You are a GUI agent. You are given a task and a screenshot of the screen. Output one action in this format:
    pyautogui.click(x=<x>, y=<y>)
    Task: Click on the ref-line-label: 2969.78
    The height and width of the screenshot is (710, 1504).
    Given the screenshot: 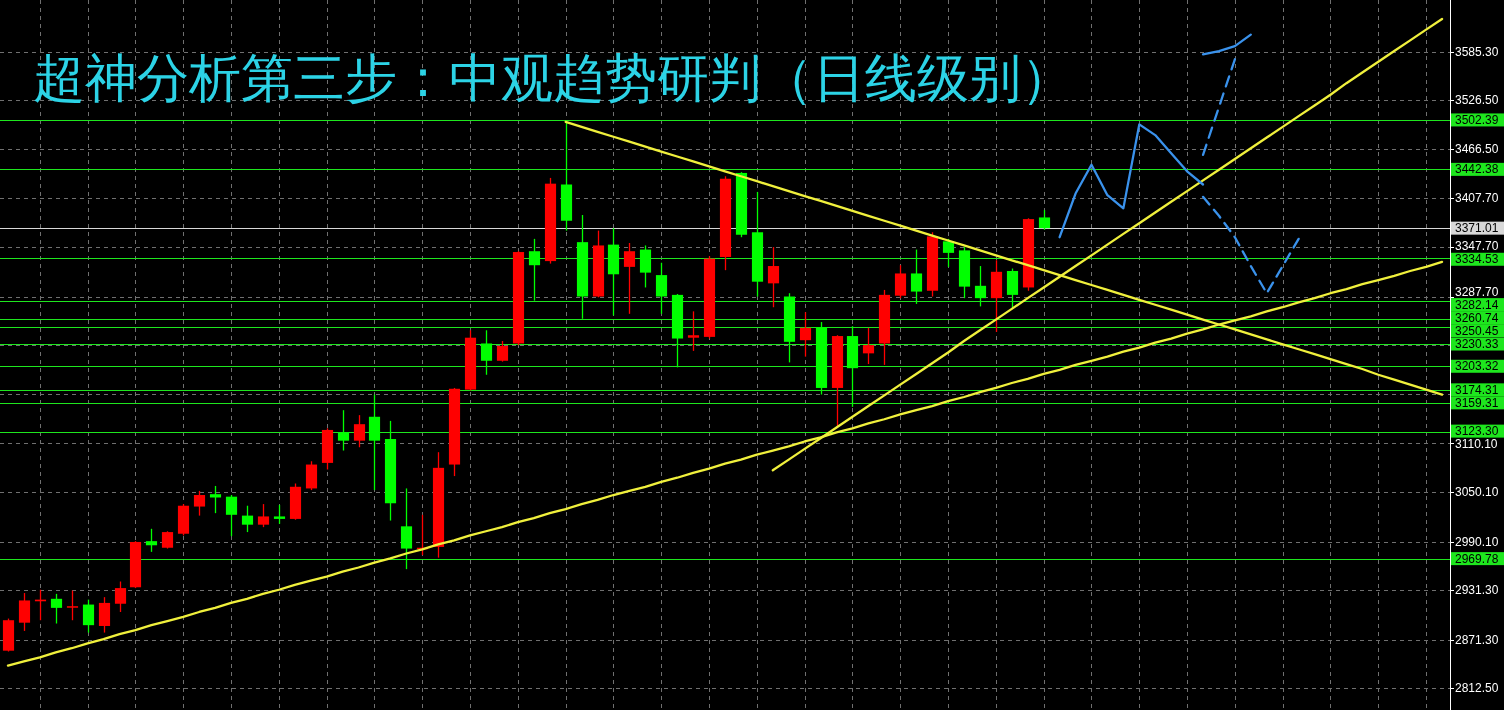 What is the action you would take?
    pyautogui.click(x=1477, y=558)
    